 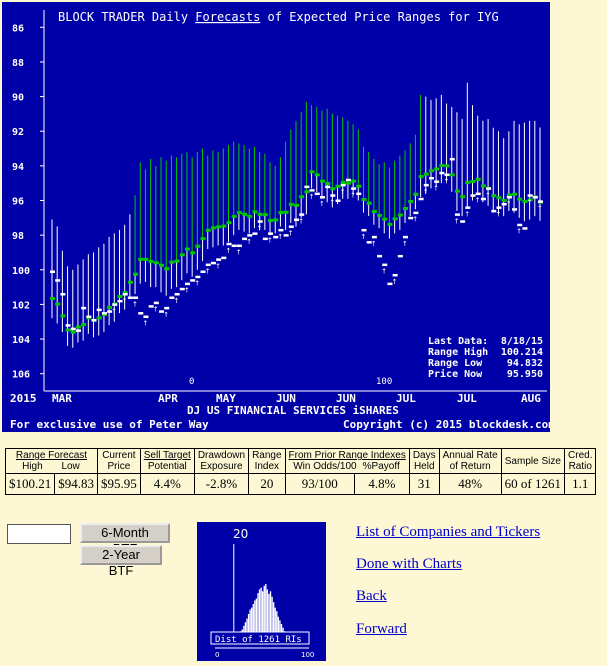 I want to click on copyright-note: Copyright (c) 2015 blockdesk.com, so click(x=446, y=424).